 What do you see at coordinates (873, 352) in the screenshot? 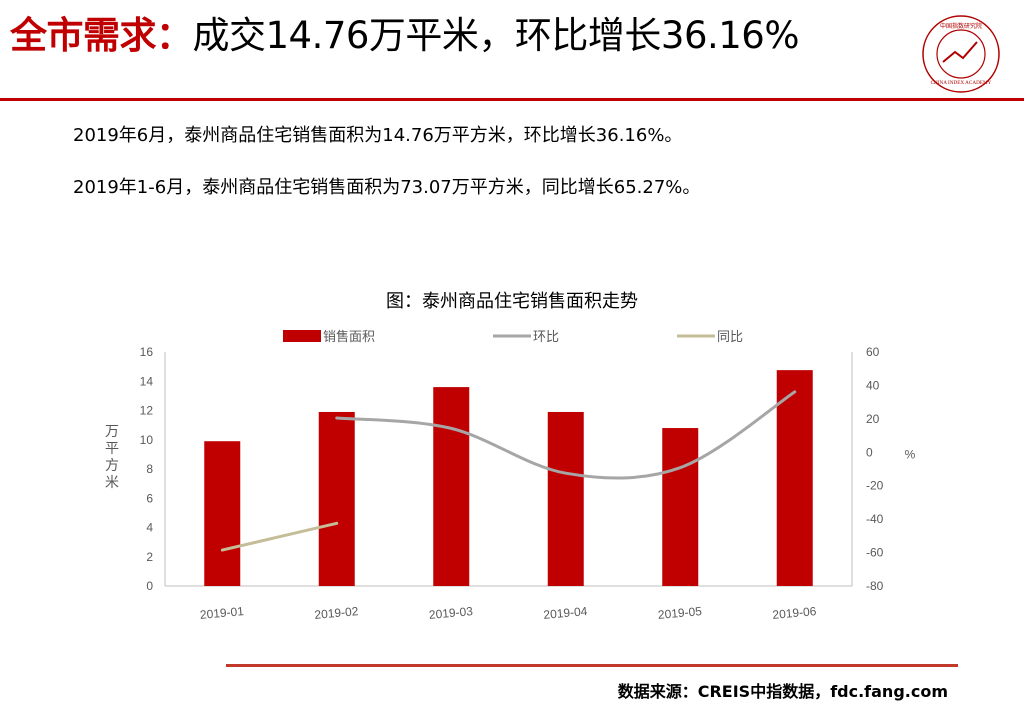
I see `right-tick-label: 60` at bounding box center [873, 352].